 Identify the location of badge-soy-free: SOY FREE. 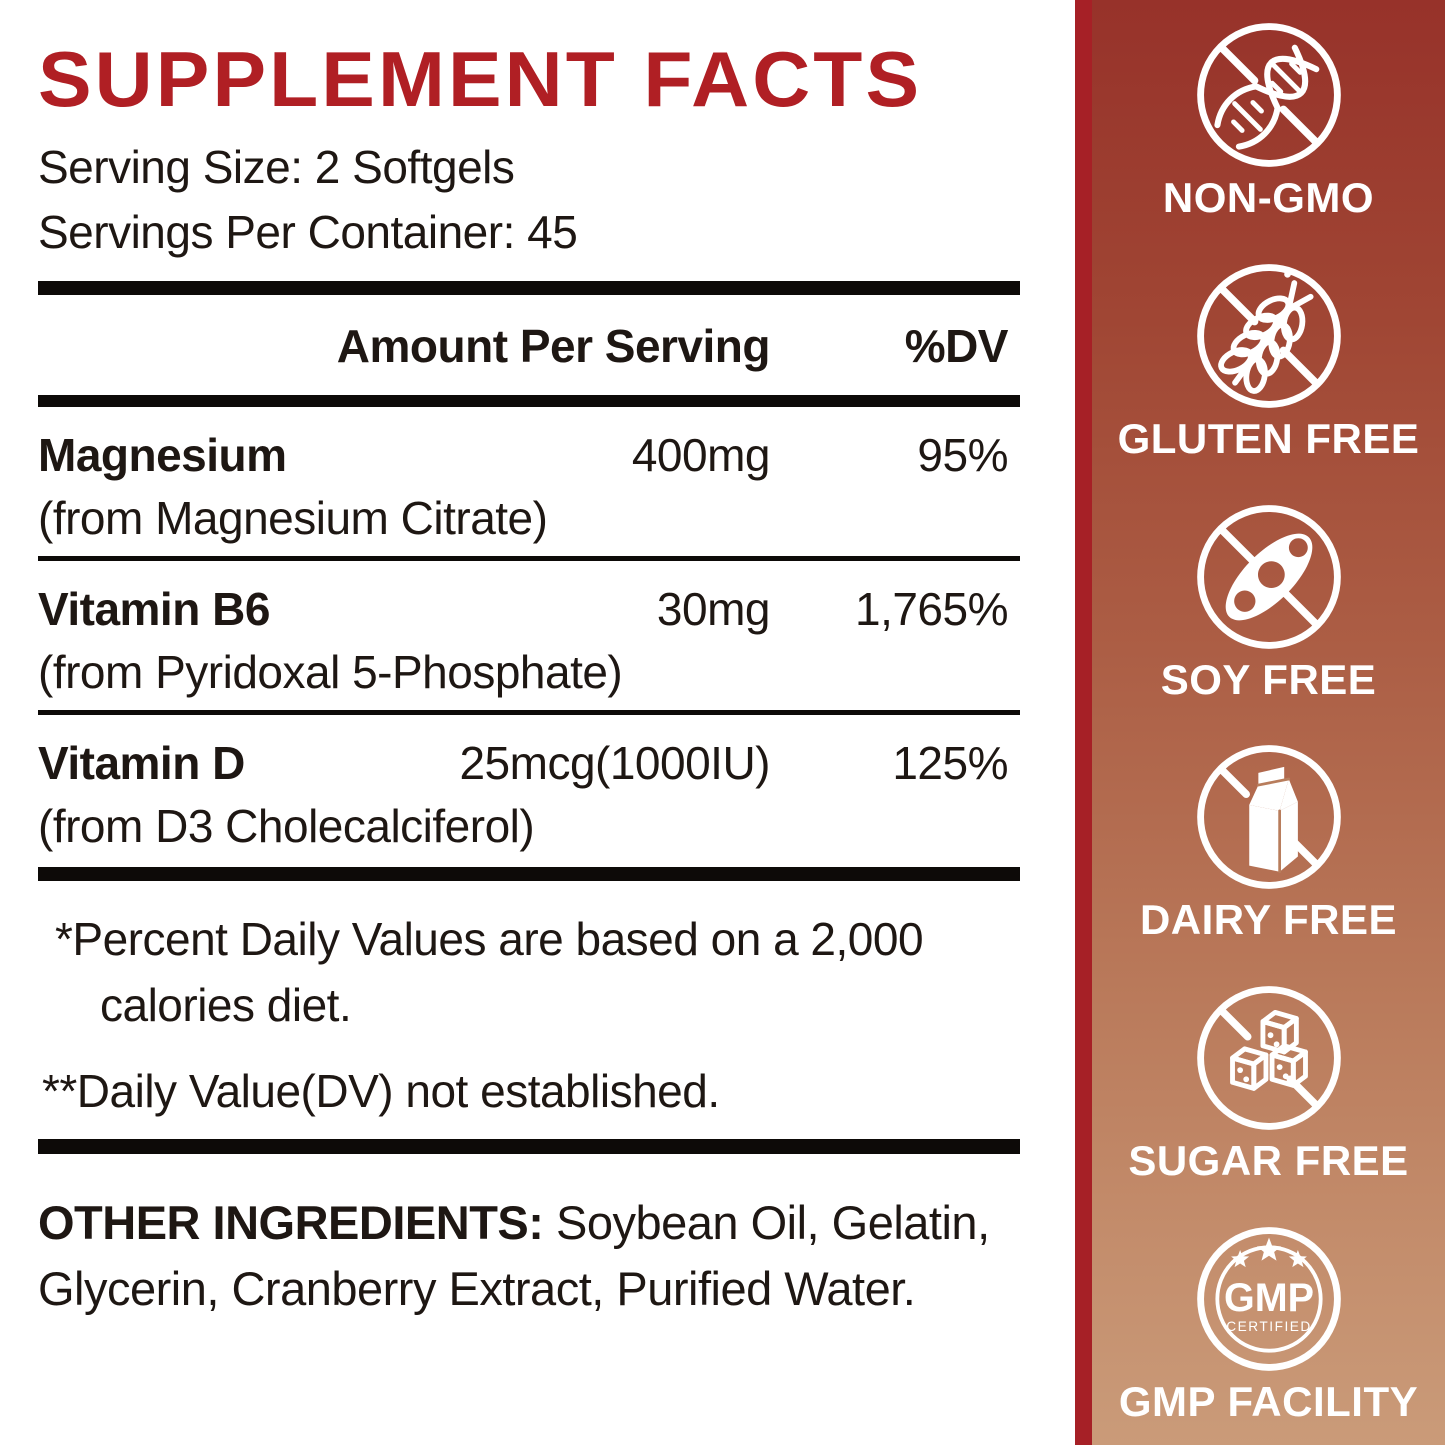
(1268, 602).